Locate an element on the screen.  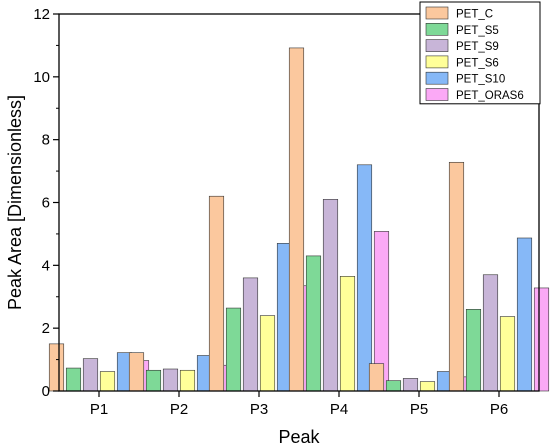
legend: PET_C PET_S5 PET_S9 PET_S6 PET_S10 PET_ORAS6 is located at coordinates (480, 53).